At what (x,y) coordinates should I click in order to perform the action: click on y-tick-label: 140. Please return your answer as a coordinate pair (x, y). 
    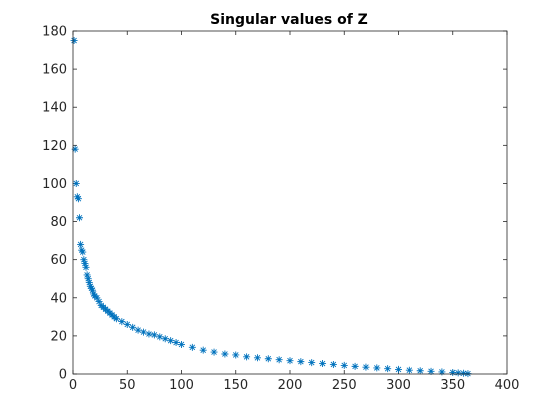
    Looking at the image, I should click on (54, 108).